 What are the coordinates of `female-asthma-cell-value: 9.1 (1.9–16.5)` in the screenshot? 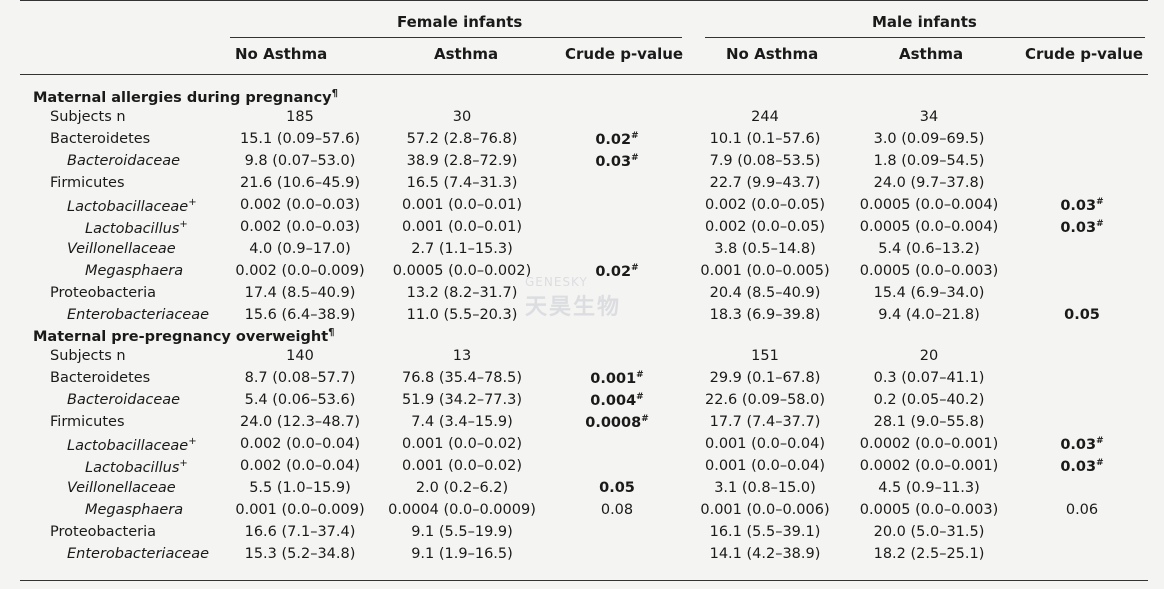 It's located at (462, 554).